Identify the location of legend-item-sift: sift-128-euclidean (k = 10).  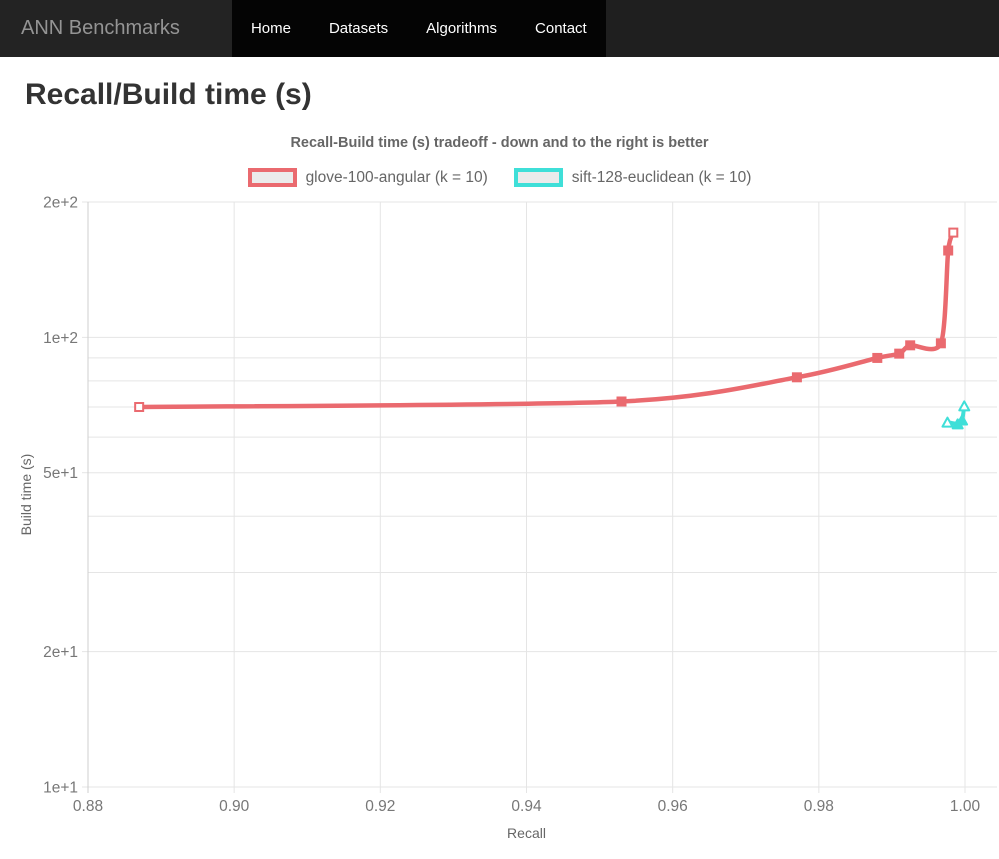
(632, 177).